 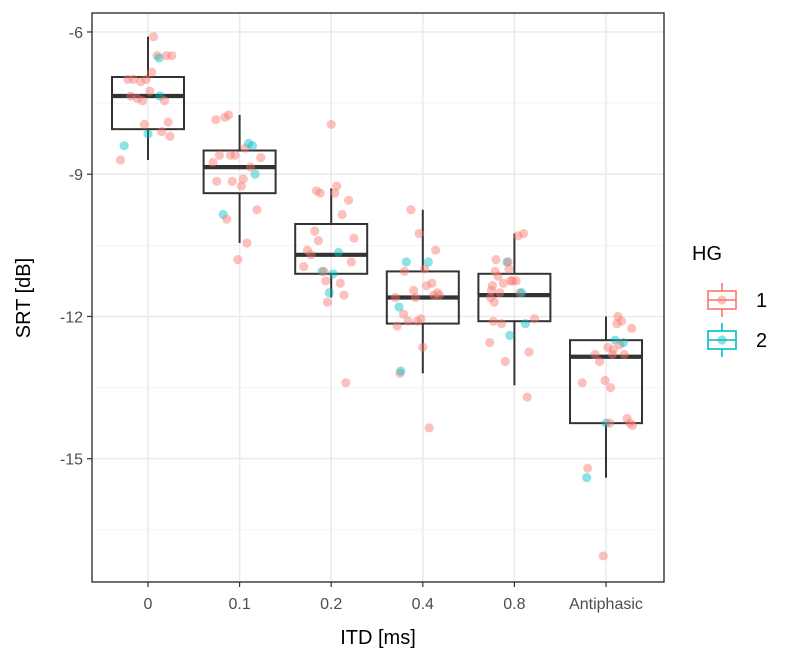 What do you see at coordinates (393, 597) in the screenshot?
I see `x-axis: 0 0.1 0.2 0.4 0.8 Antiphasic` at bounding box center [393, 597].